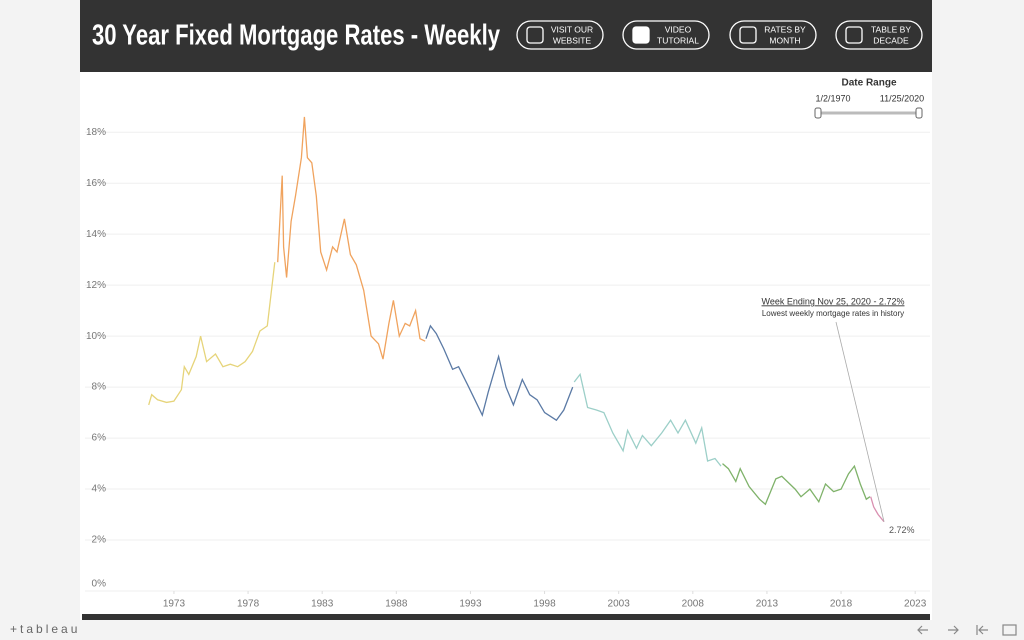  What do you see at coordinates (470, 604) in the screenshot?
I see `x-tick-label: 1993` at bounding box center [470, 604].